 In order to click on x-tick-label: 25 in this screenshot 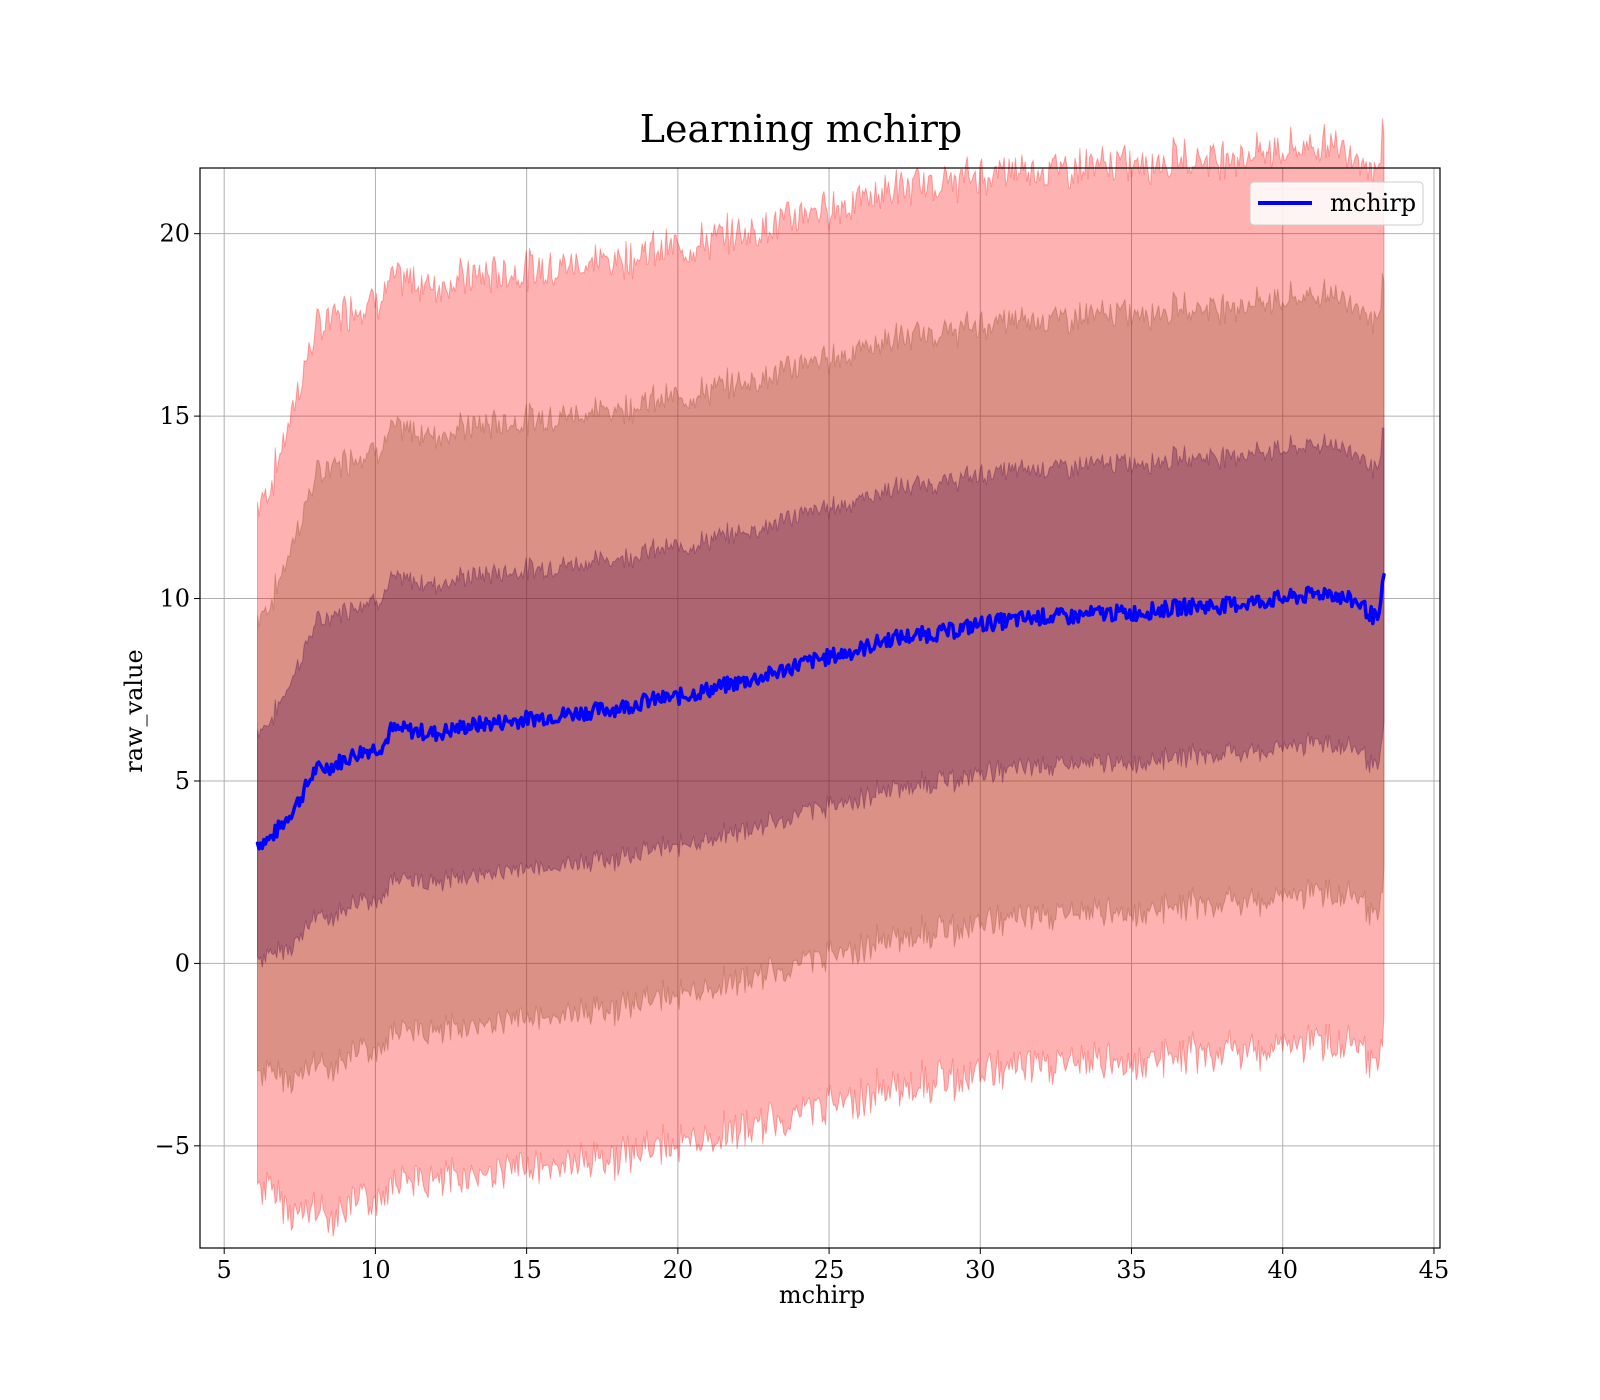, I will do `click(829, 1270)`.